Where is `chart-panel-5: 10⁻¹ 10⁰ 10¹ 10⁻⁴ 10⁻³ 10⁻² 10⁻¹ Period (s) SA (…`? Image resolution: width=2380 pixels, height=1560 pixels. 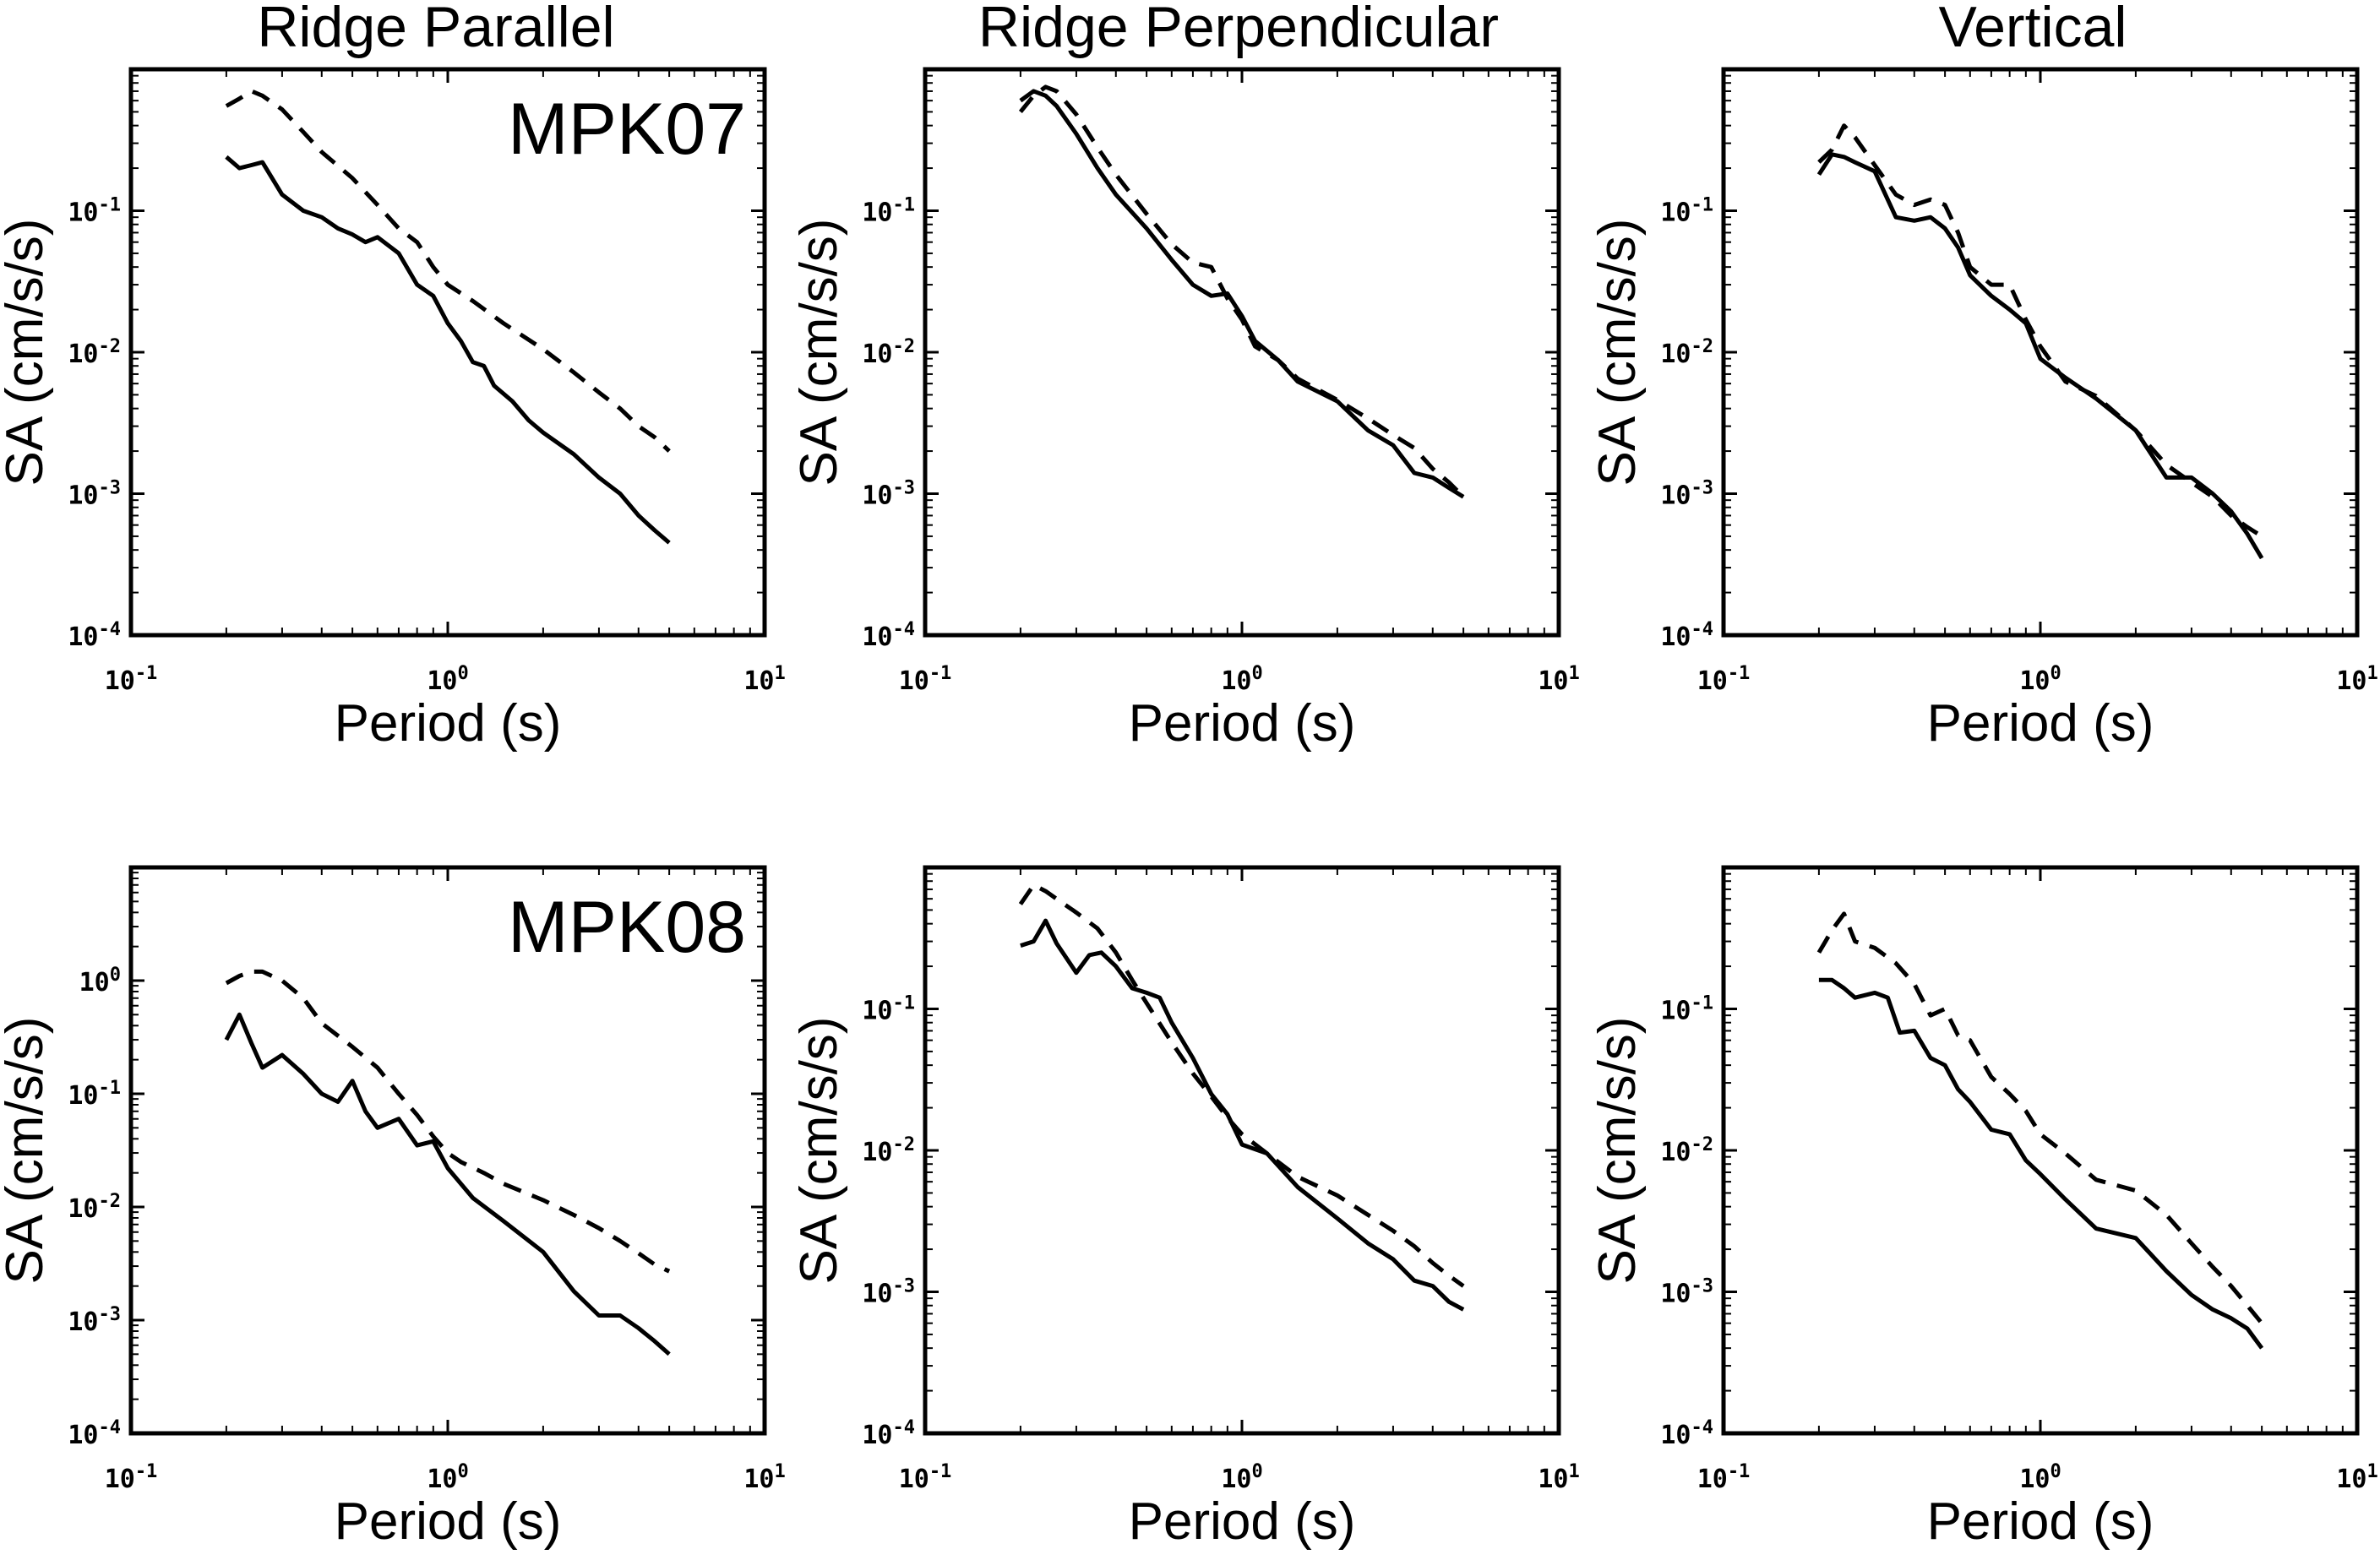 chart-panel-5: 10⁻¹ 10⁰ 10¹ 10⁻⁴ 10⁻³ 10⁻² 10⁻¹ Period (s) SA (… is located at coordinates (1983, 1208).